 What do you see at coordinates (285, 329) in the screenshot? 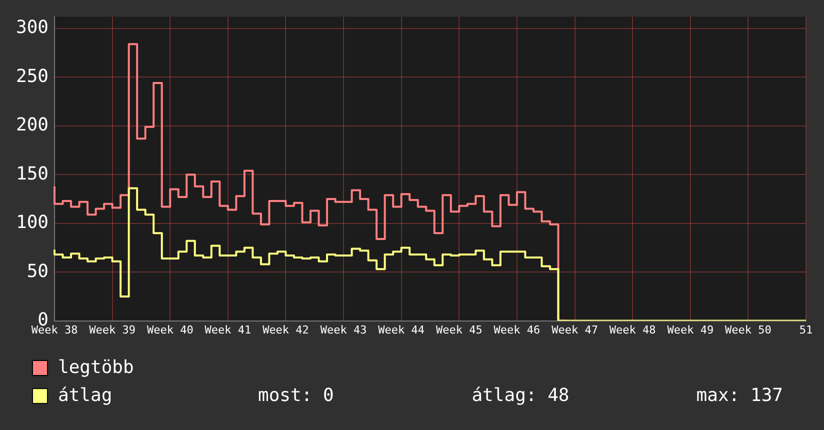
I see `x-tick-label: Week 42` at bounding box center [285, 329].